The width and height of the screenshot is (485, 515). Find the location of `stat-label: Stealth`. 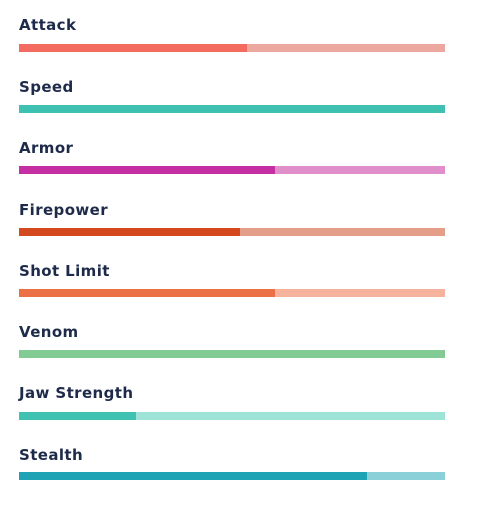

stat-label: Stealth is located at coordinates (51, 455).